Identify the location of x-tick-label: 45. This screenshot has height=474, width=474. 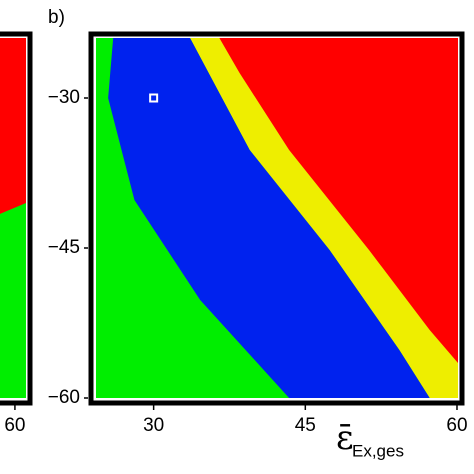
(305, 425).